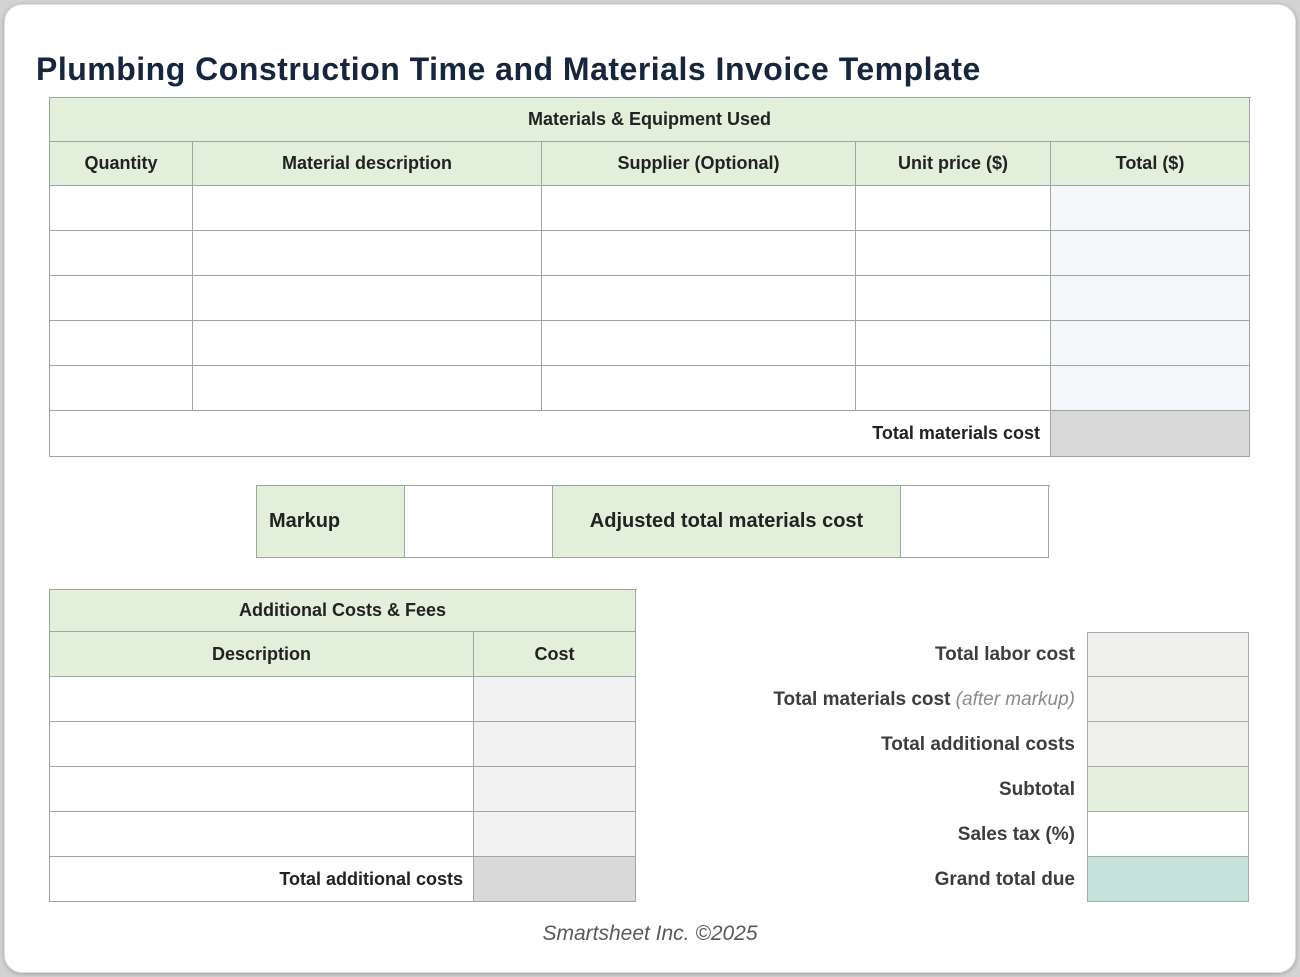  Describe the element at coordinates (727, 522) in the screenshot. I see `adjusted-total-label: Adjusted total materials cost` at that location.